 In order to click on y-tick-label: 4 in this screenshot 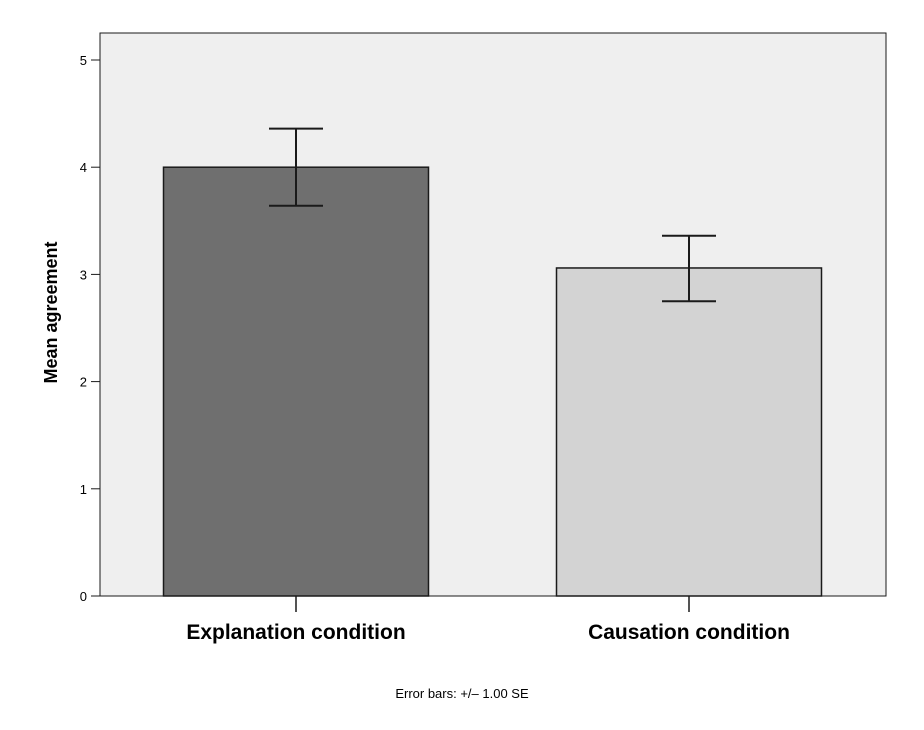, I will do `click(83, 167)`.